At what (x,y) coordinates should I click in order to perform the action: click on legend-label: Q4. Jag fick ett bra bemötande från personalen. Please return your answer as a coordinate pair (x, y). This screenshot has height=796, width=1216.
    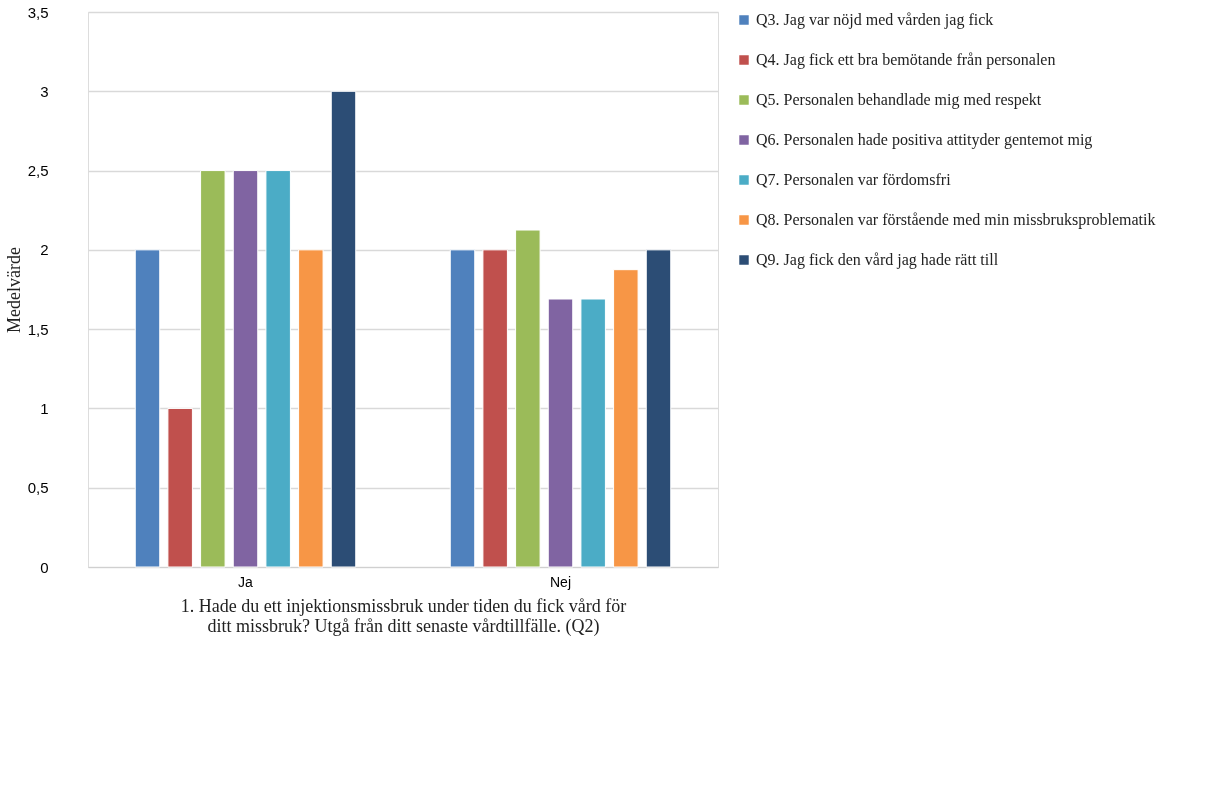
    Looking at the image, I should click on (906, 60).